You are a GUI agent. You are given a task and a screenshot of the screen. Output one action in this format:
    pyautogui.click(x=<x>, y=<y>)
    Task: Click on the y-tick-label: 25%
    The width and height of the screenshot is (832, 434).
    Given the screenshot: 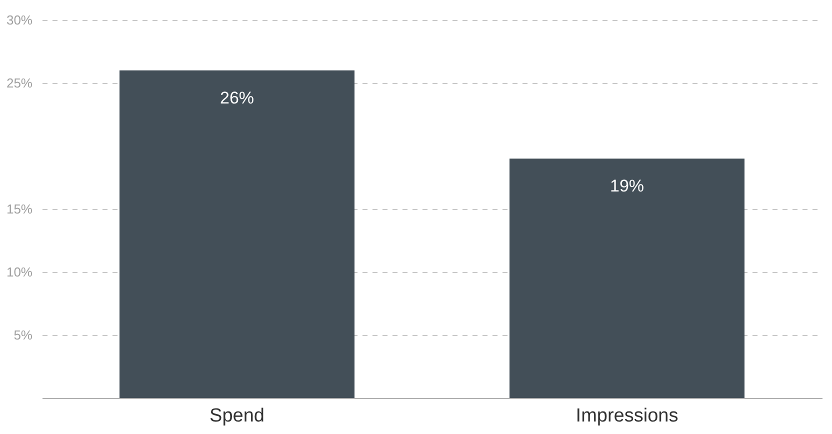 What is the action you would take?
    pyautogui.click(x=19, y=83)
    